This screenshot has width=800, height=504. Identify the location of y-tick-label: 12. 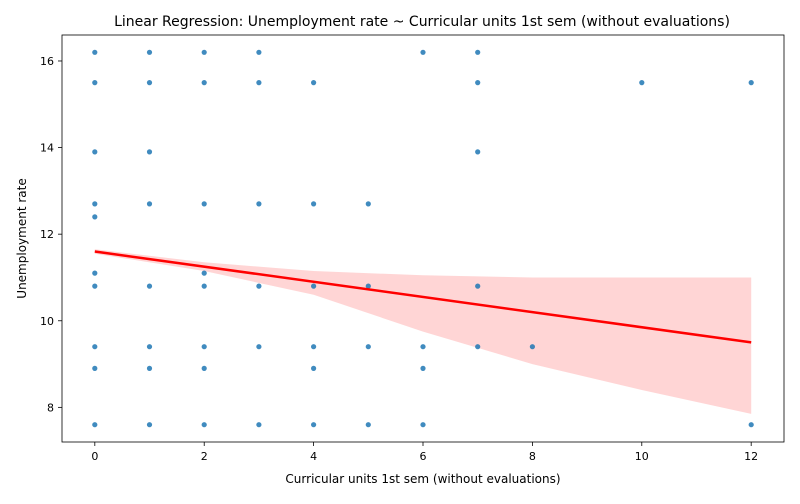
(47, 234).